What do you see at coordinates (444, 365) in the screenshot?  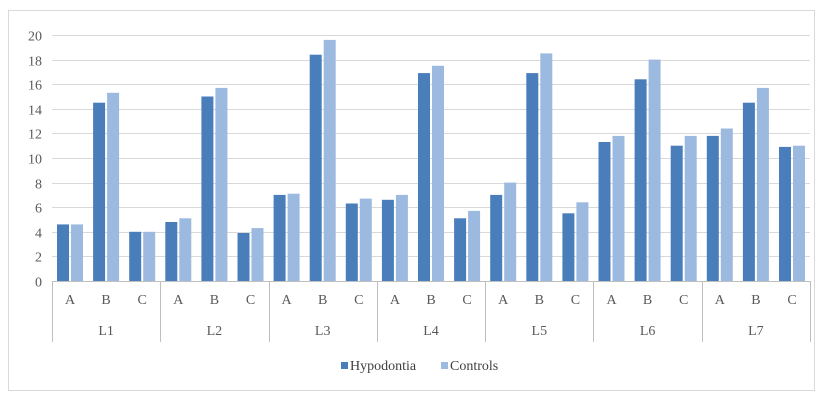 I see `legend-swatch-controls` at bounding box center [444, 365].